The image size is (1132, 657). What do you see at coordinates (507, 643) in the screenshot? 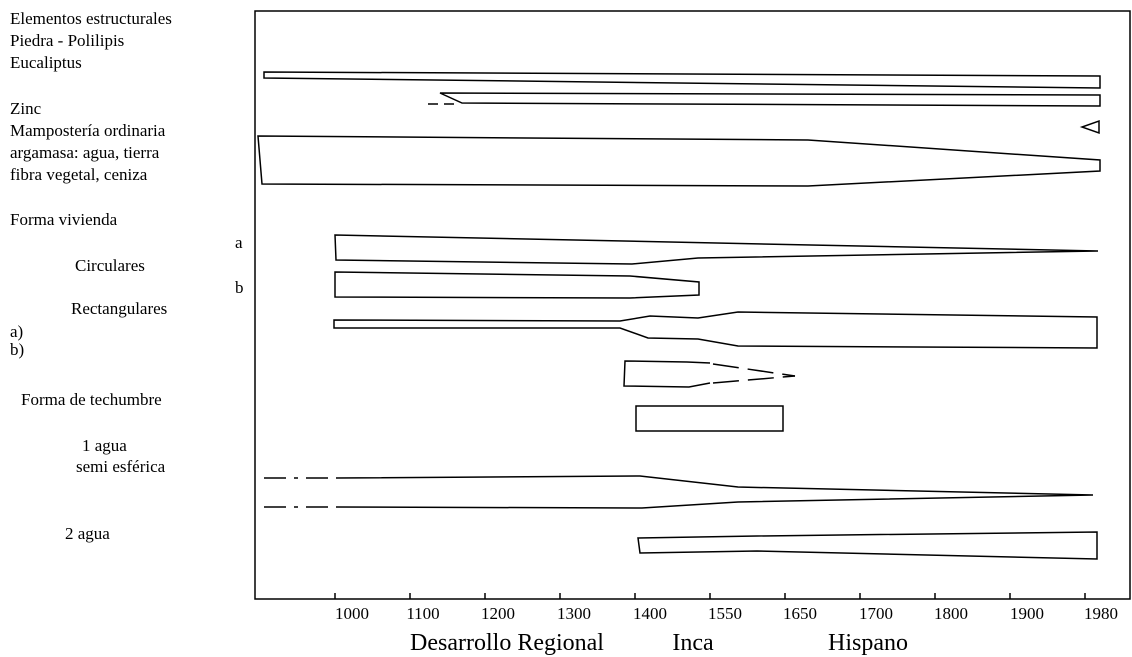
I see `period-label-regional: Desarrollo Regional` at bounding box center [507, 643].